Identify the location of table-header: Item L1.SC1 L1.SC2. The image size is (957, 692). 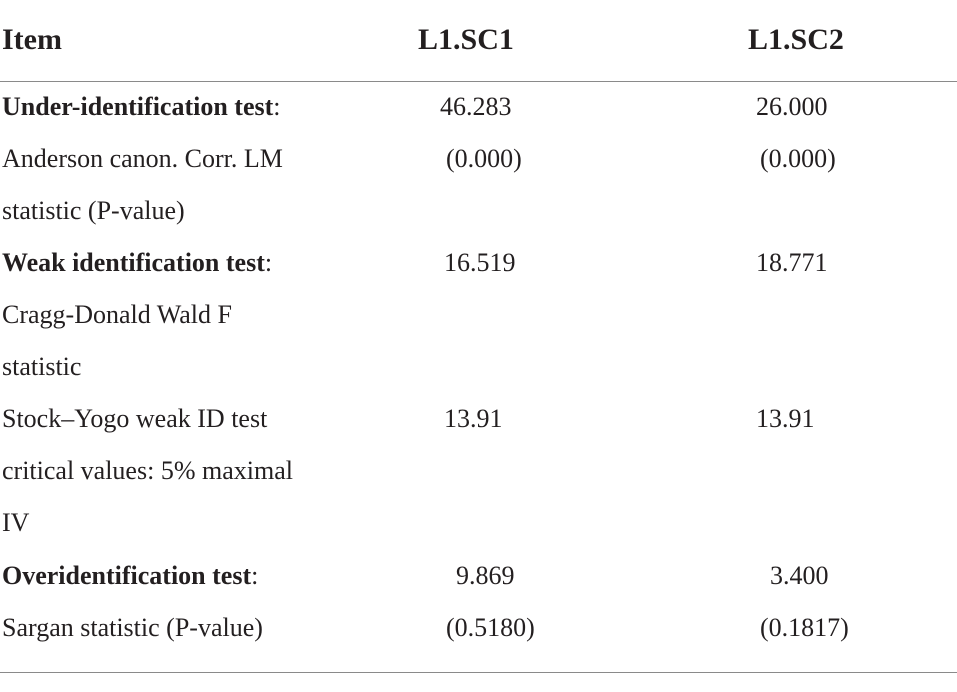
(478, 41).